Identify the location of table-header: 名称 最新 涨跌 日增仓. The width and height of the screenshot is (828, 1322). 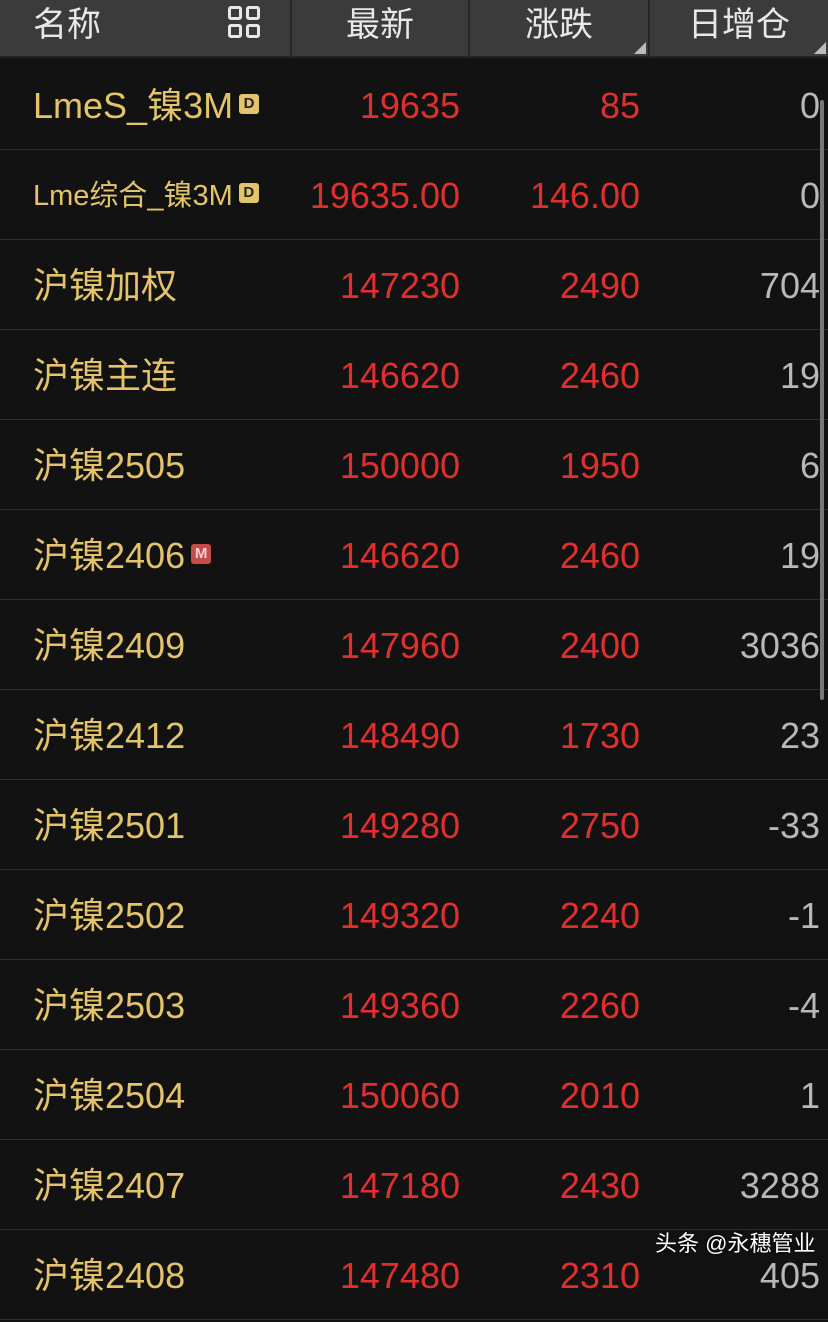
(414, 29).